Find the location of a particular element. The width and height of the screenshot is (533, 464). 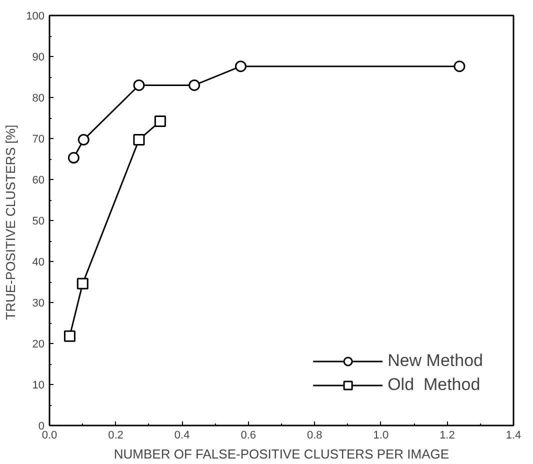

y-tick-label: 10 is located at coordinates (38, 386).